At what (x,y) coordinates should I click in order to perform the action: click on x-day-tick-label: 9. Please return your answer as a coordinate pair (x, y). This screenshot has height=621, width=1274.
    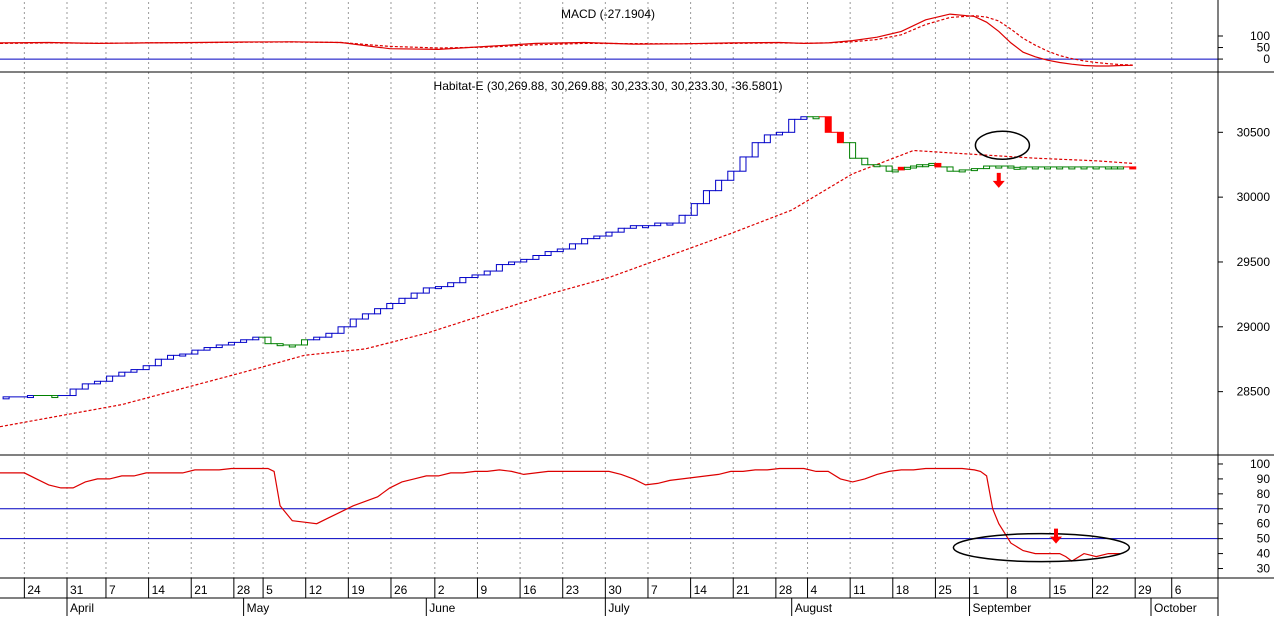
    Looking at the image, I should click on (483, 590).